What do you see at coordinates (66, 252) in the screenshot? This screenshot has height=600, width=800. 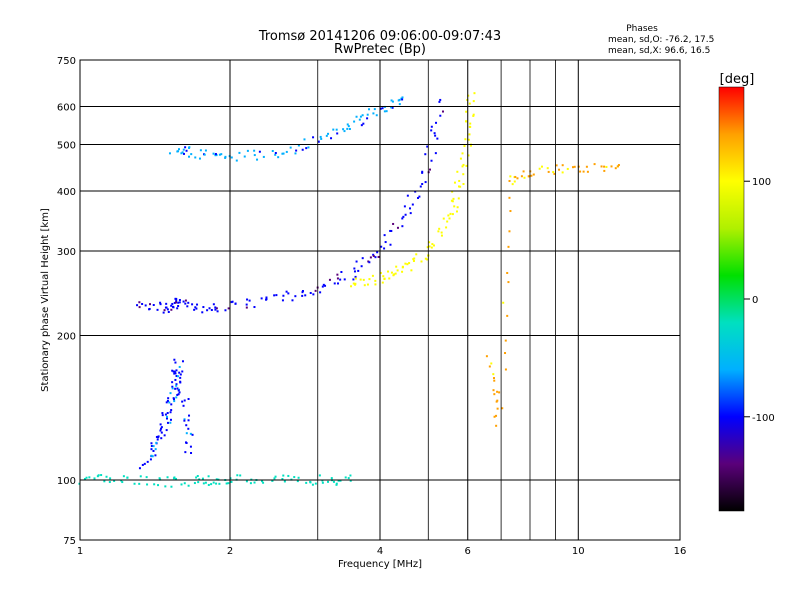 I see `y-tick-label: 300` at bounding box center [66, 252].